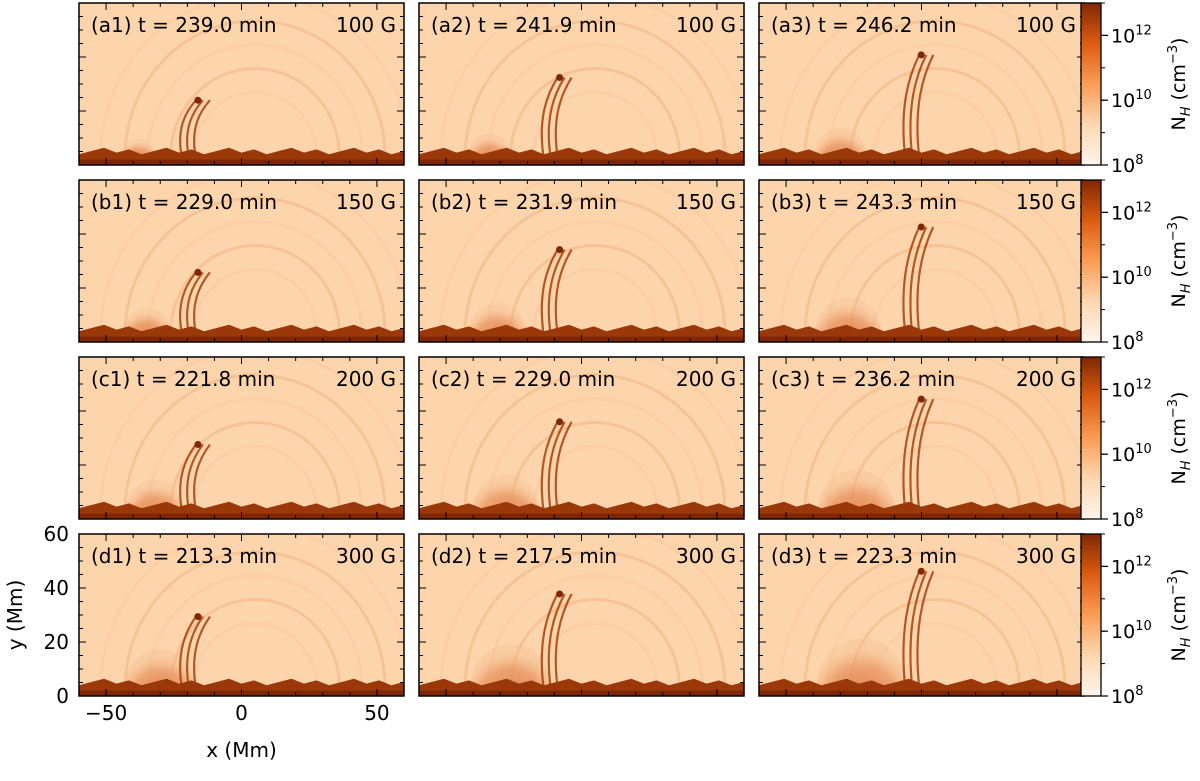 The height and width of the screenshot is (781, 1200). What do you see at coordinates (184, 202) in the screenshot?
I see `panel-label: (b1) t = 229.0 min` at bounding box center [184, 202].